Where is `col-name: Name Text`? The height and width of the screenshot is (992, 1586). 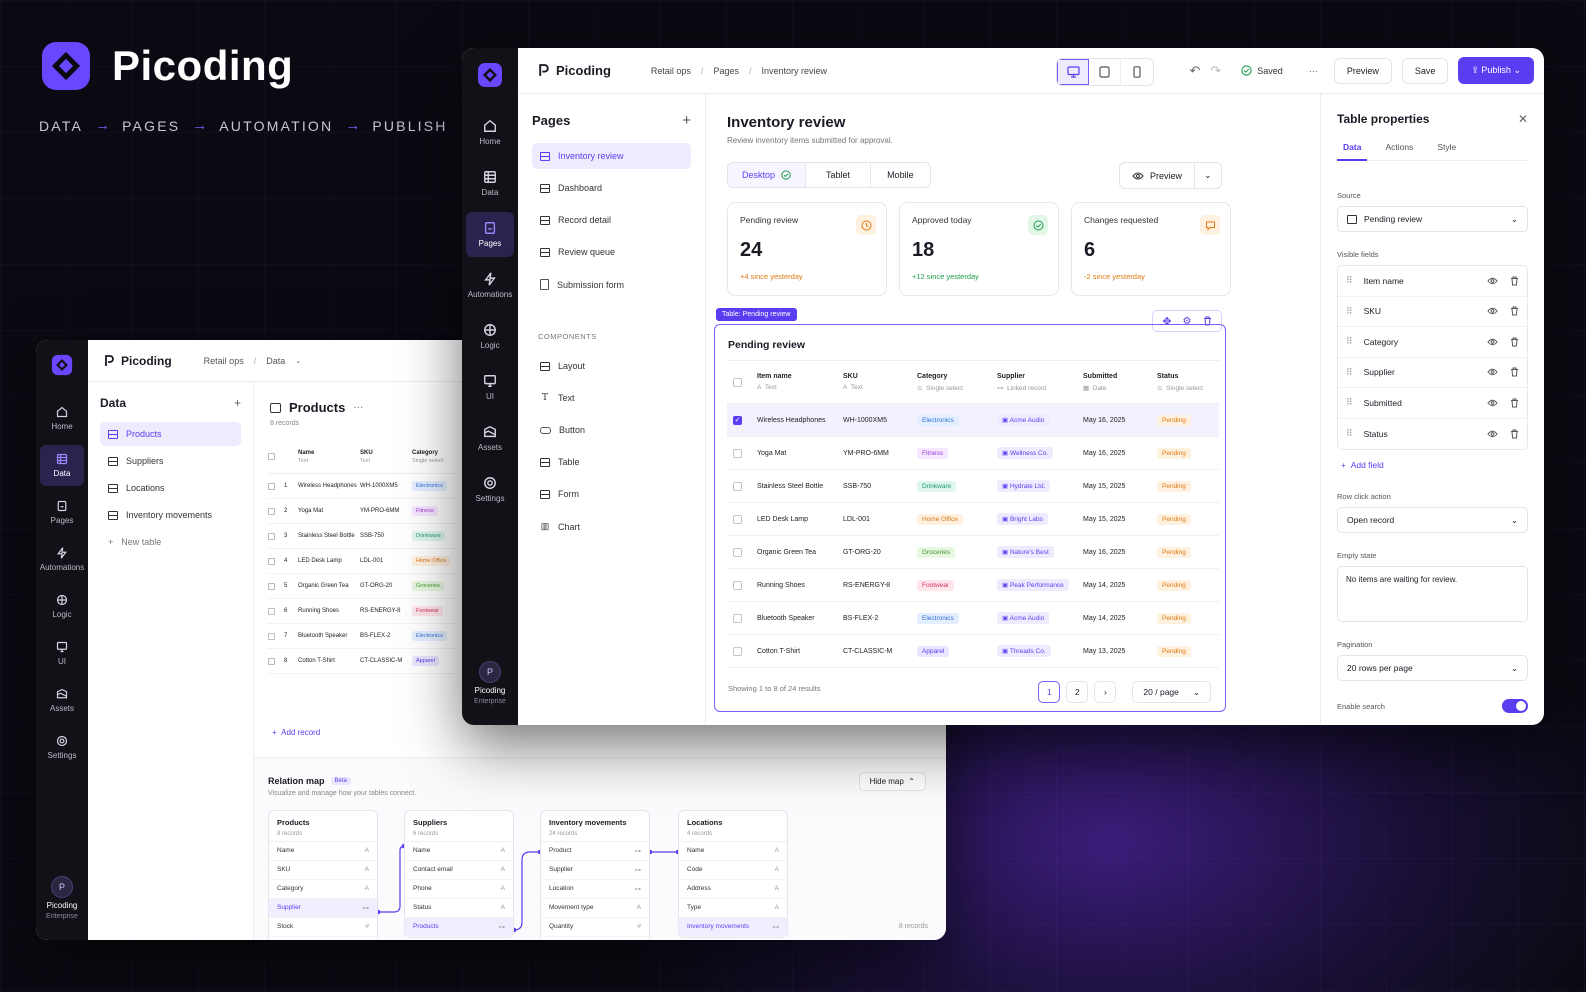
col-name: Name Text is located at coordinates (306, 456).